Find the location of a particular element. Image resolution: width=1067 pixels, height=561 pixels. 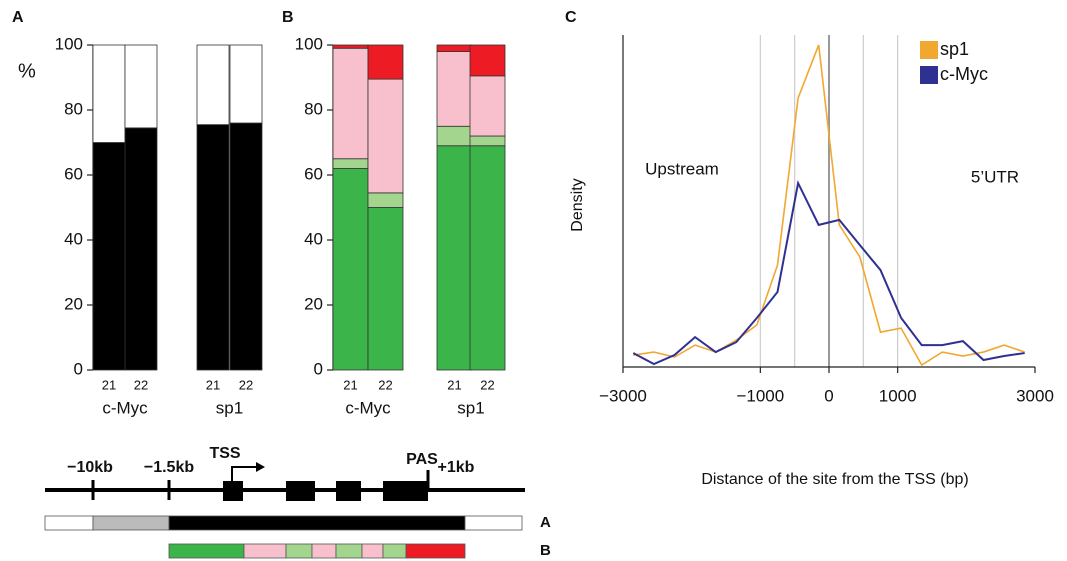

diagram-label: −1.5kb is located at coordinates (169, 467).